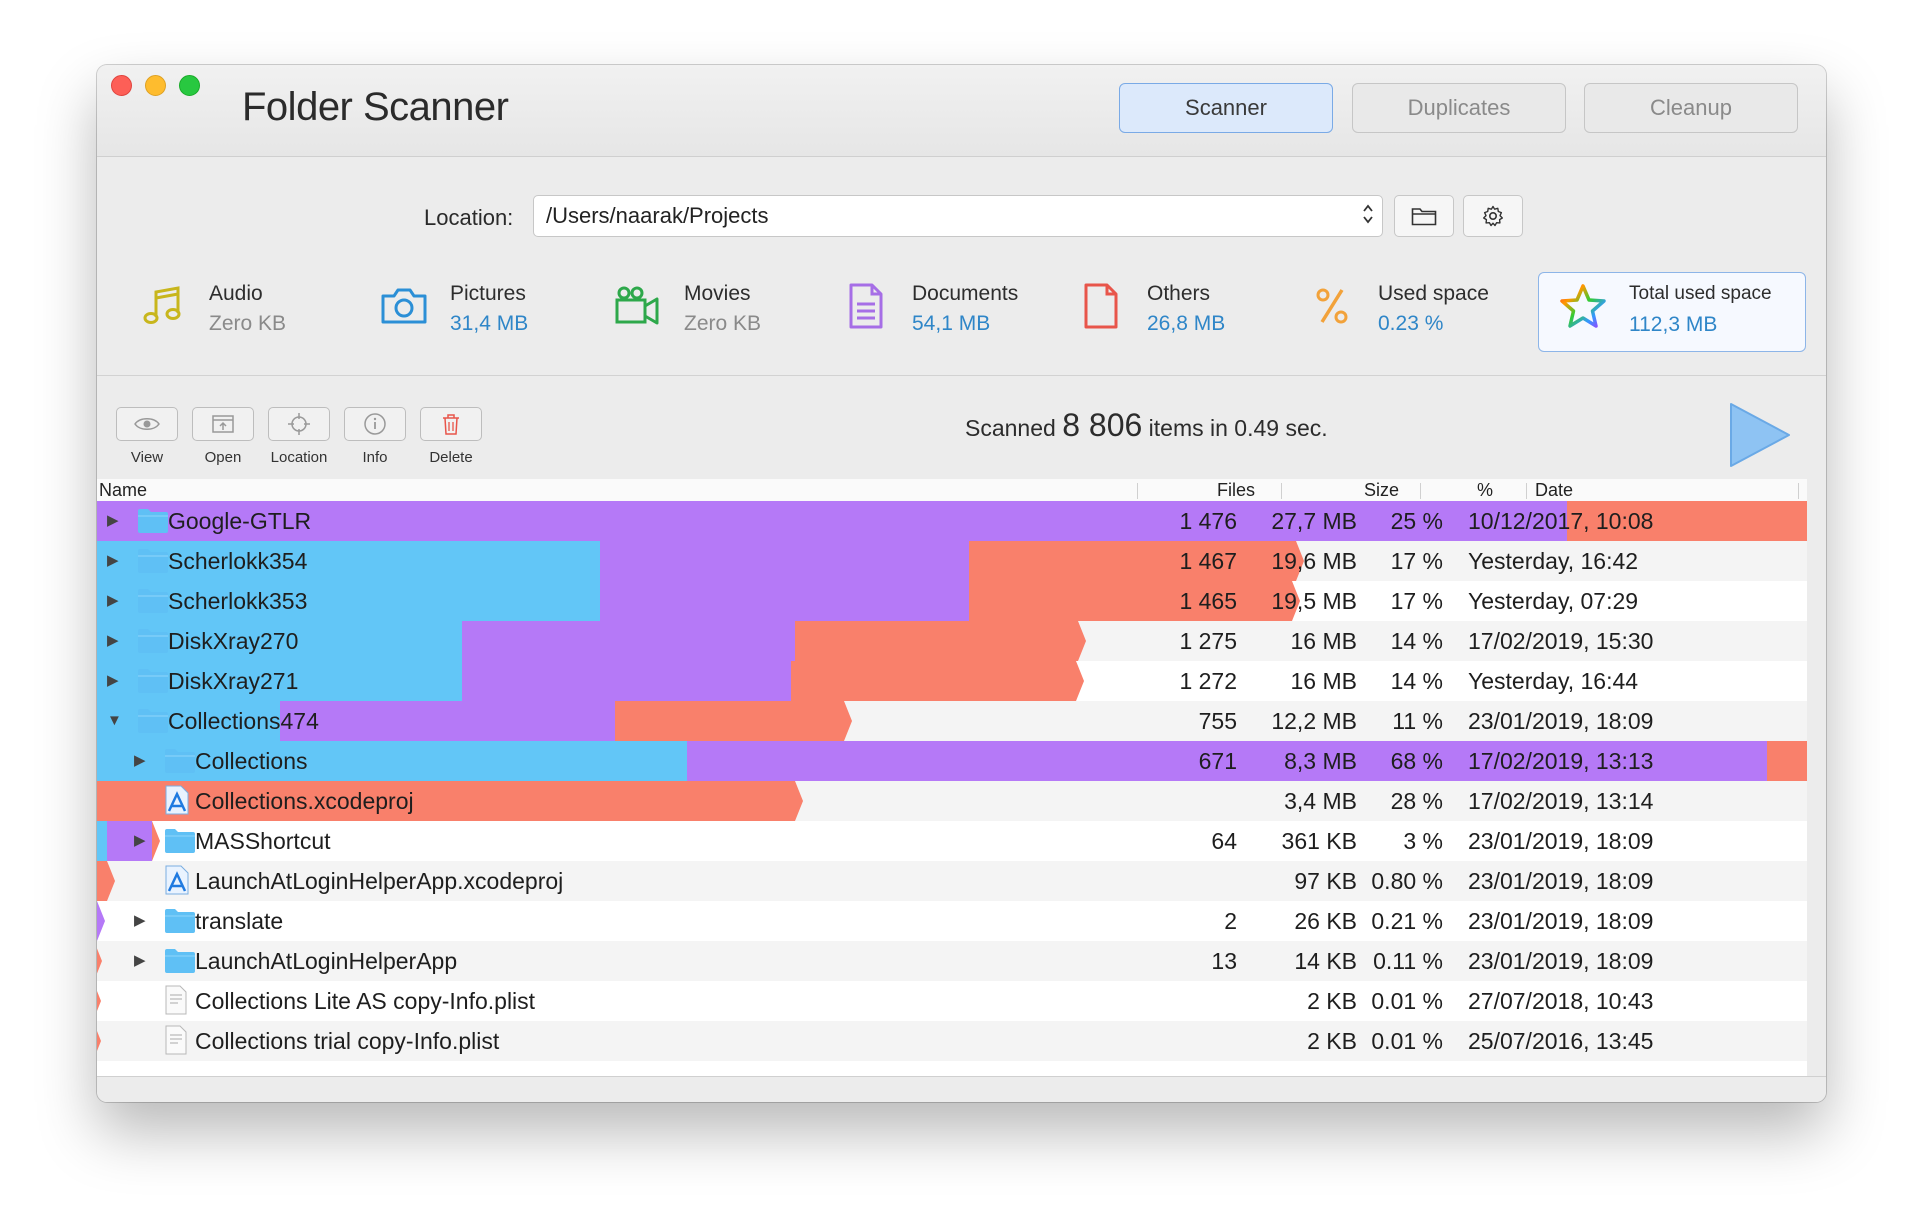 The width and height of the screenshot is (1920, 1229). I want to click on stat-others-value: 26,8 MB, so click(1186, 323).